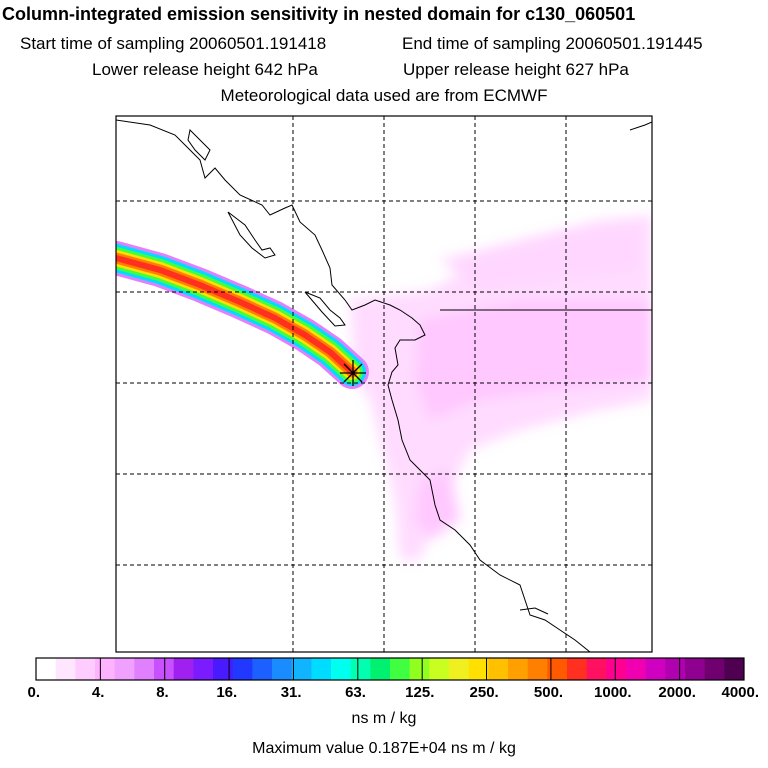 The width and height of the screenshot is (768, 768). What do you see at coordinates (420, 692) in the screenshot?
I see `color-legend-tick-label: 125.` at bounding box center [420, 692].